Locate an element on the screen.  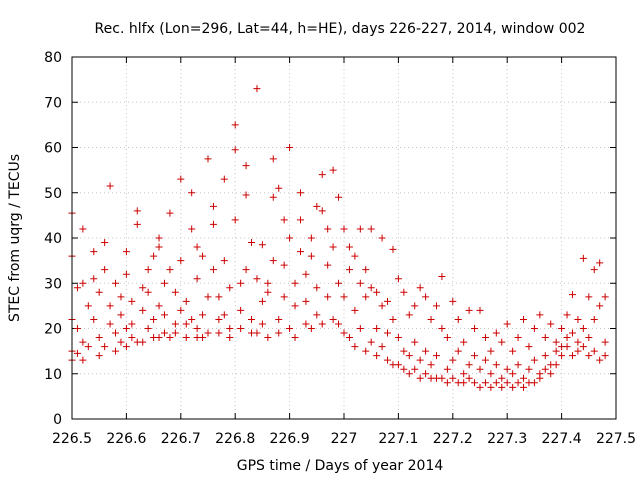
y-tick-label: 70 is located at coordinates (53, 103).